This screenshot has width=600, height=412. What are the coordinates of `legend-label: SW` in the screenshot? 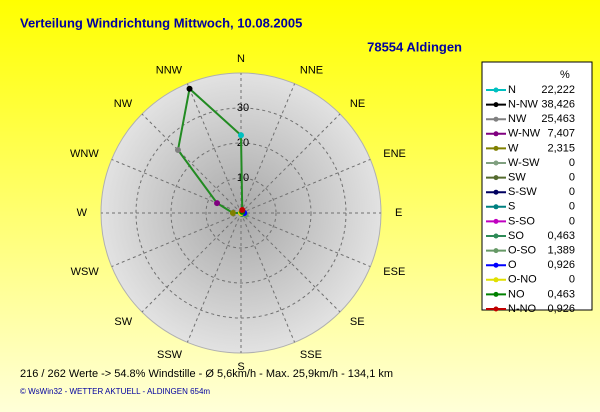 It's located at (517, 178).